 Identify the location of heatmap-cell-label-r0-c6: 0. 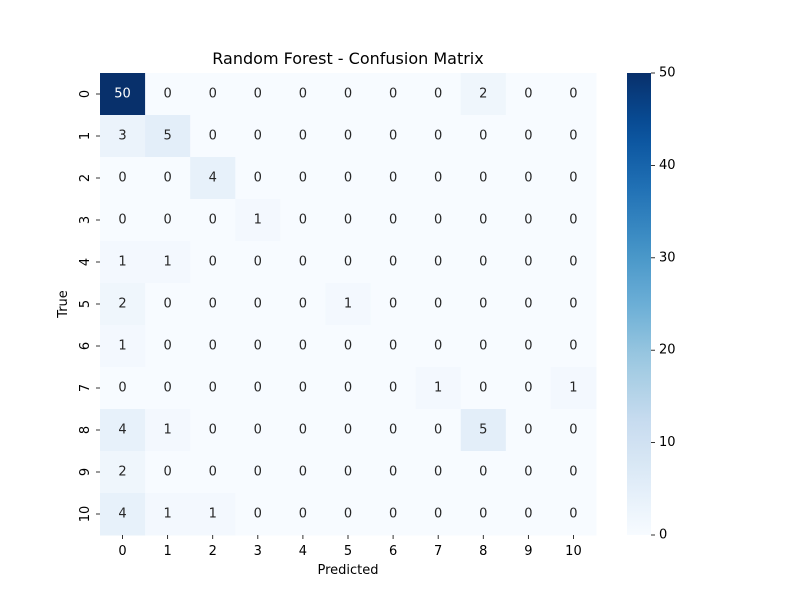
(393, 94).